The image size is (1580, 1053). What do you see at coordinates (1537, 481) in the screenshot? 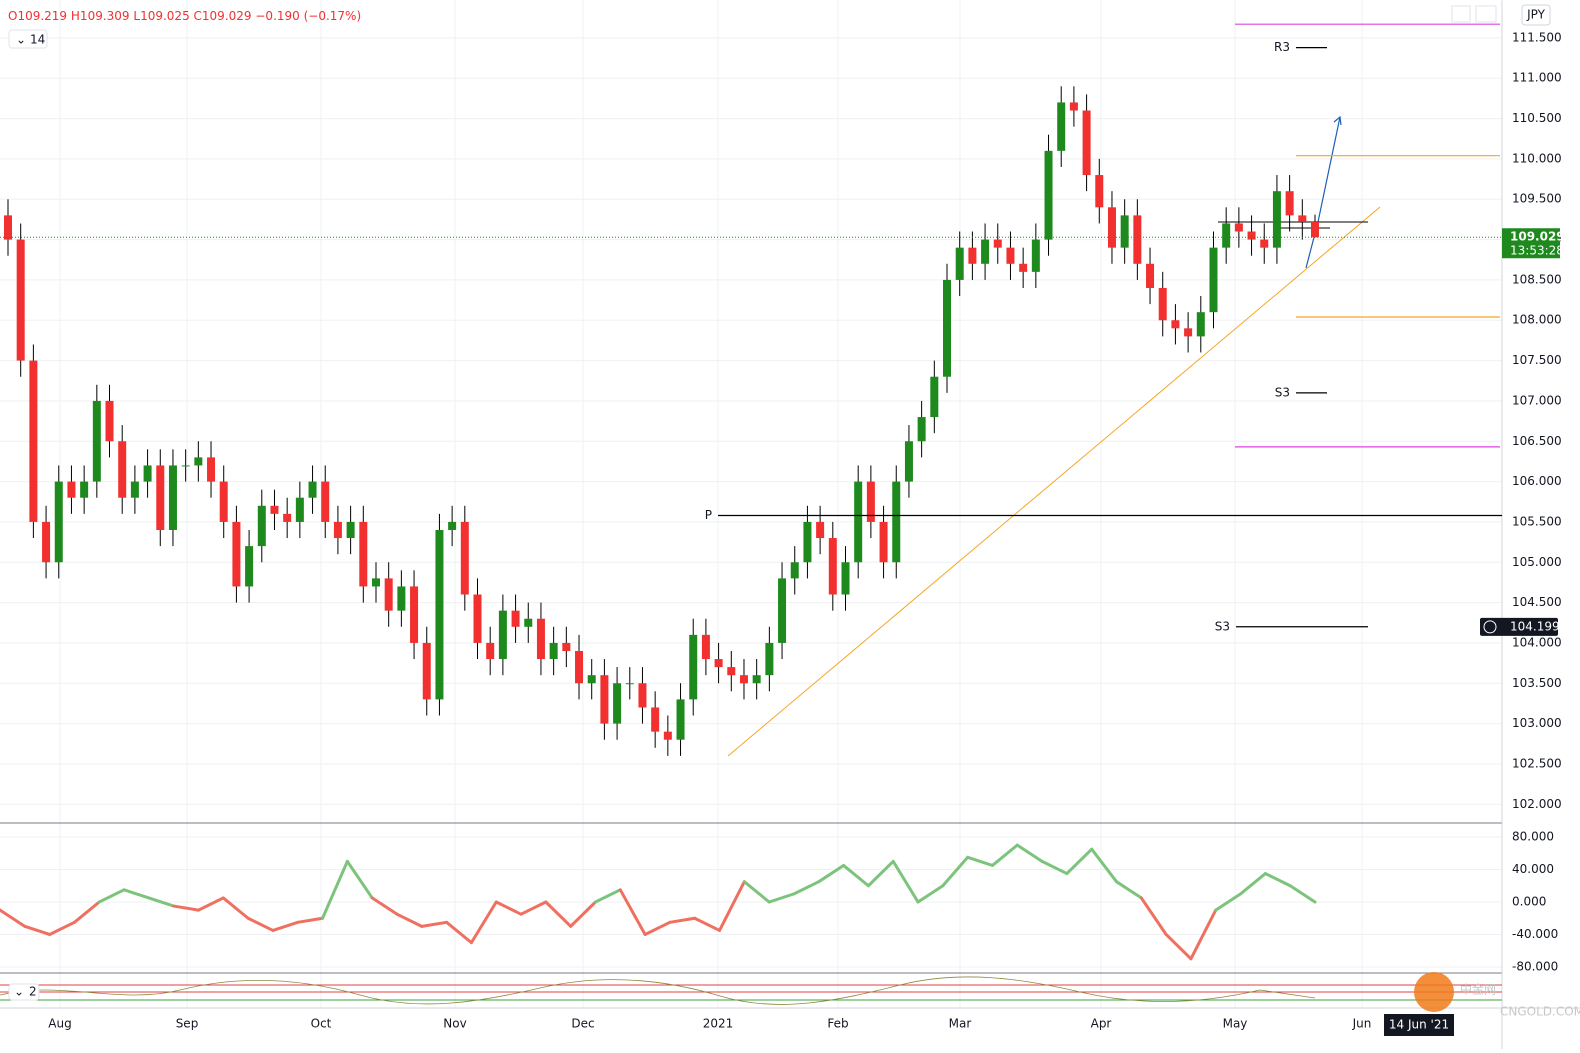
I see `y-tick-label: 106.000` at bounding box center [1537, 481].